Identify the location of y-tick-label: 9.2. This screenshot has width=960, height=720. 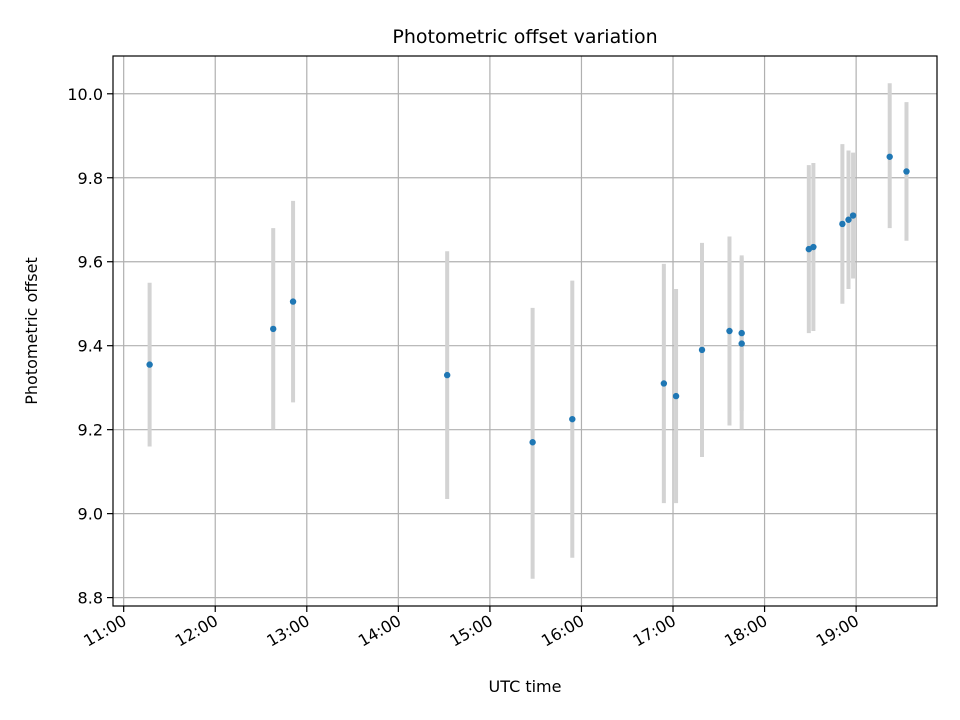
(90, 430).